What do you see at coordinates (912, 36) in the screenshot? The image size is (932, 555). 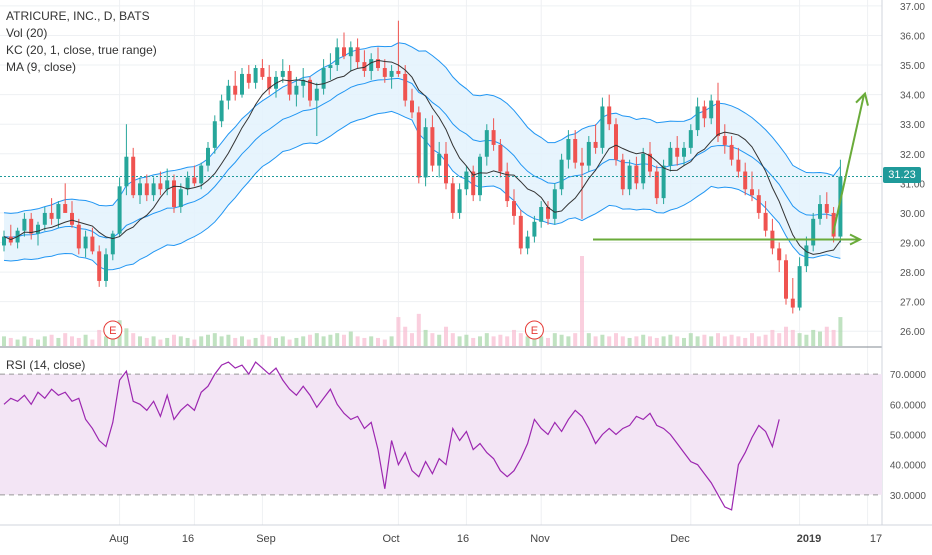 I see `price-tick-label: 36.00` at bounding box center [912, 36].